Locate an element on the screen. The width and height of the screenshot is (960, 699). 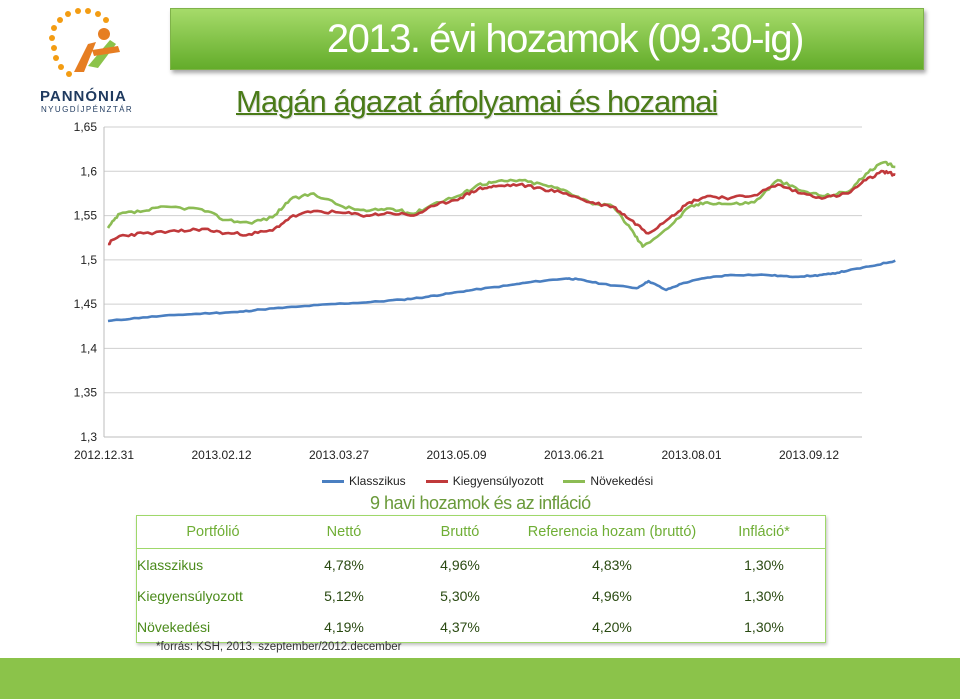
y-tick-label: 1,6 is located at coordinates (88, 171).